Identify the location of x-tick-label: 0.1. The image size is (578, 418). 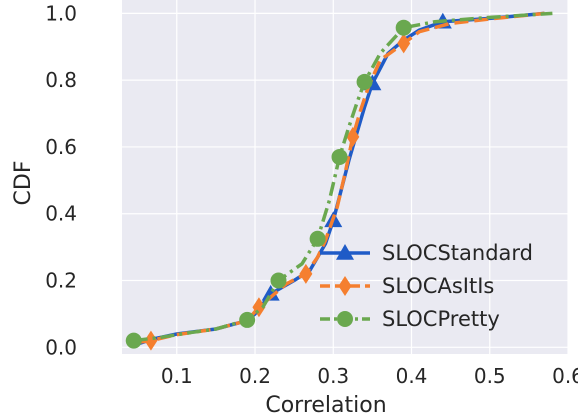
(177, 376).